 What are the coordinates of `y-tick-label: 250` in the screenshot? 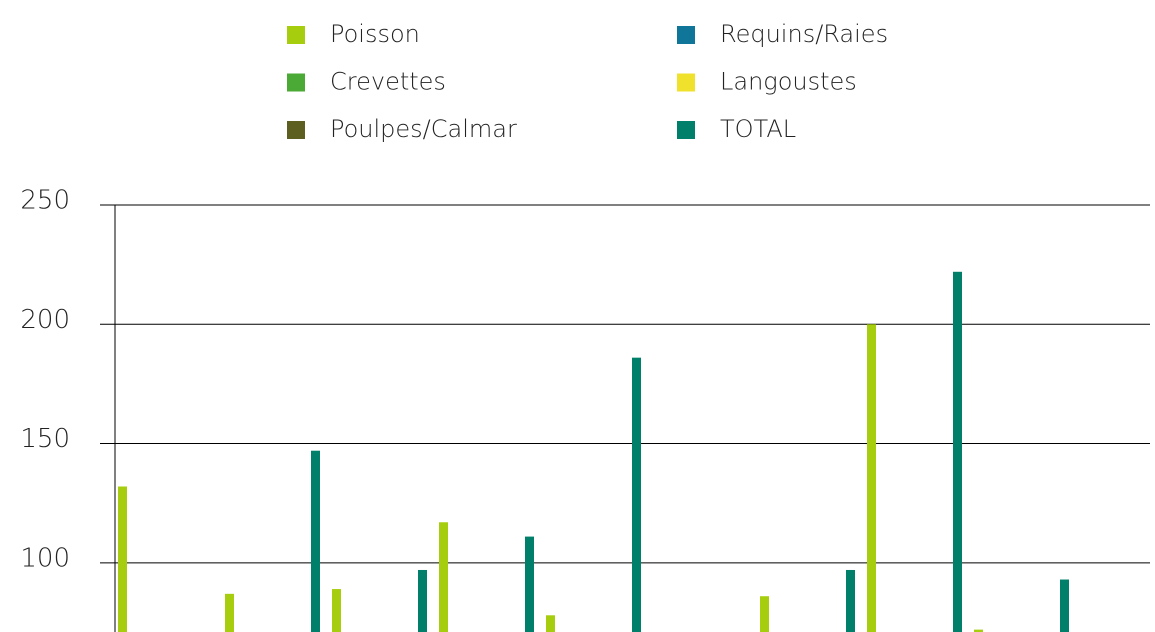 It's located at (45, 201).